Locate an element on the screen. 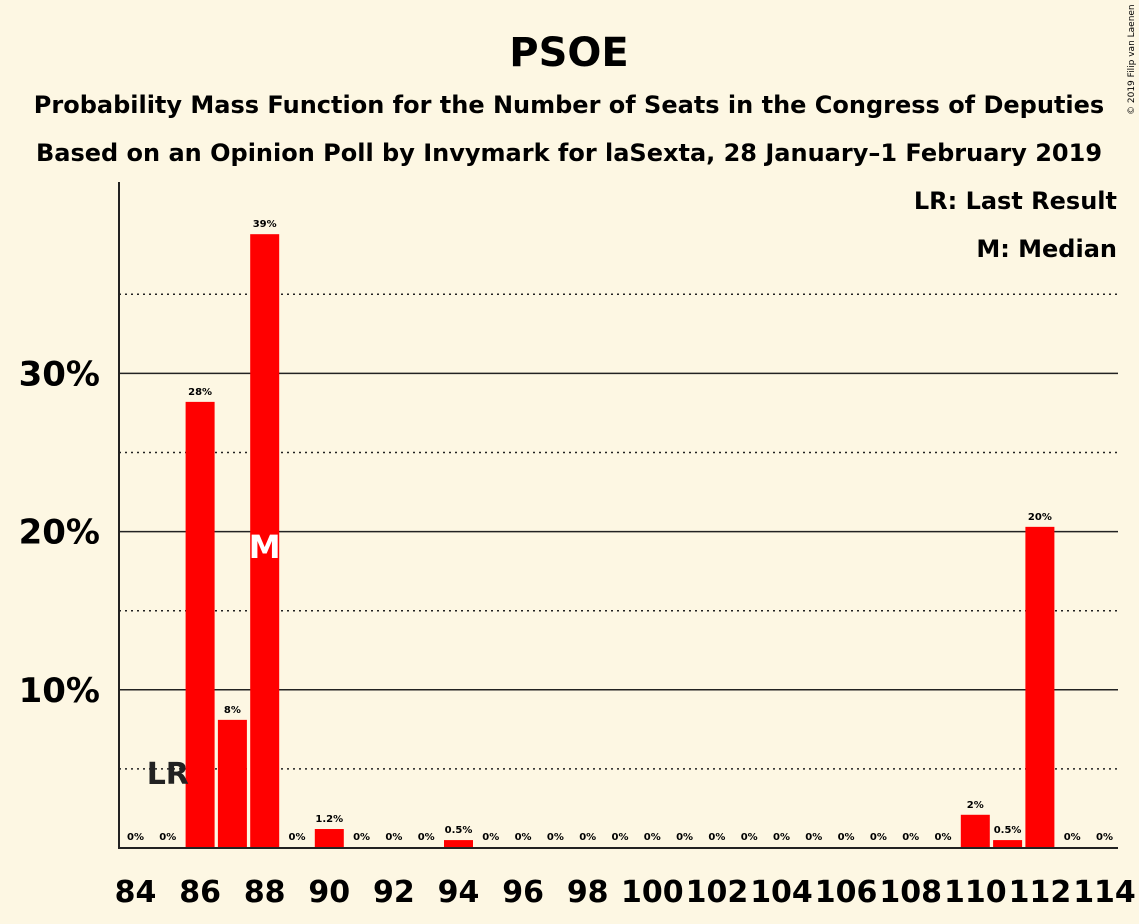 This screenshot has width=1139, height=924. bar-value-label: 20% is located at coordinates (1040, 517).